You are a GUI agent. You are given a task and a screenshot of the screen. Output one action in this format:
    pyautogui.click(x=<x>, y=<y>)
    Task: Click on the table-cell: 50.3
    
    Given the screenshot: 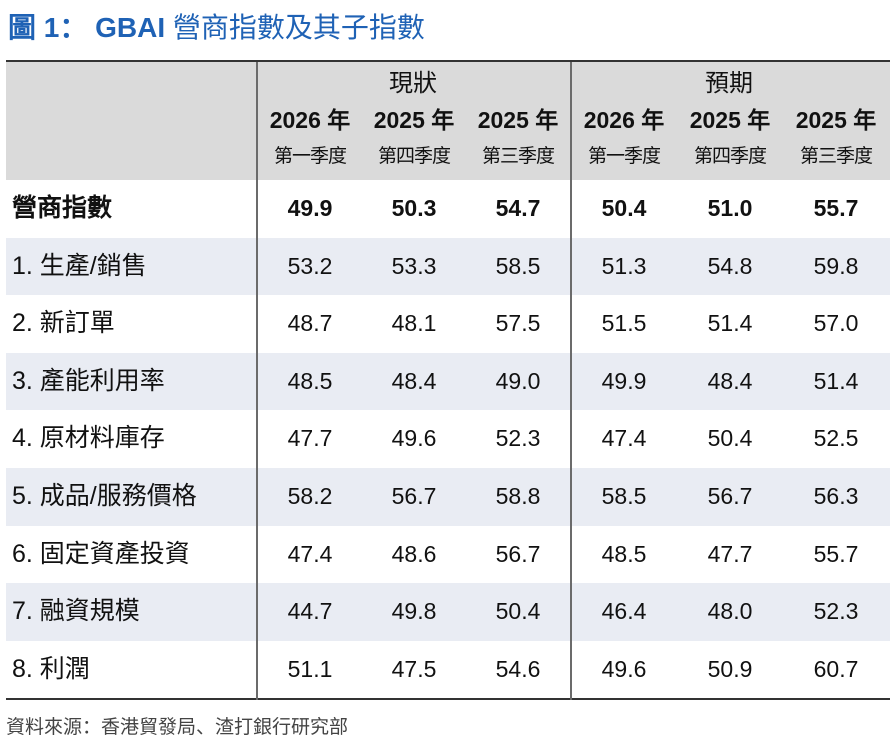 What is the action you would take?
    pyautogui.click(x=414, y=208)
    